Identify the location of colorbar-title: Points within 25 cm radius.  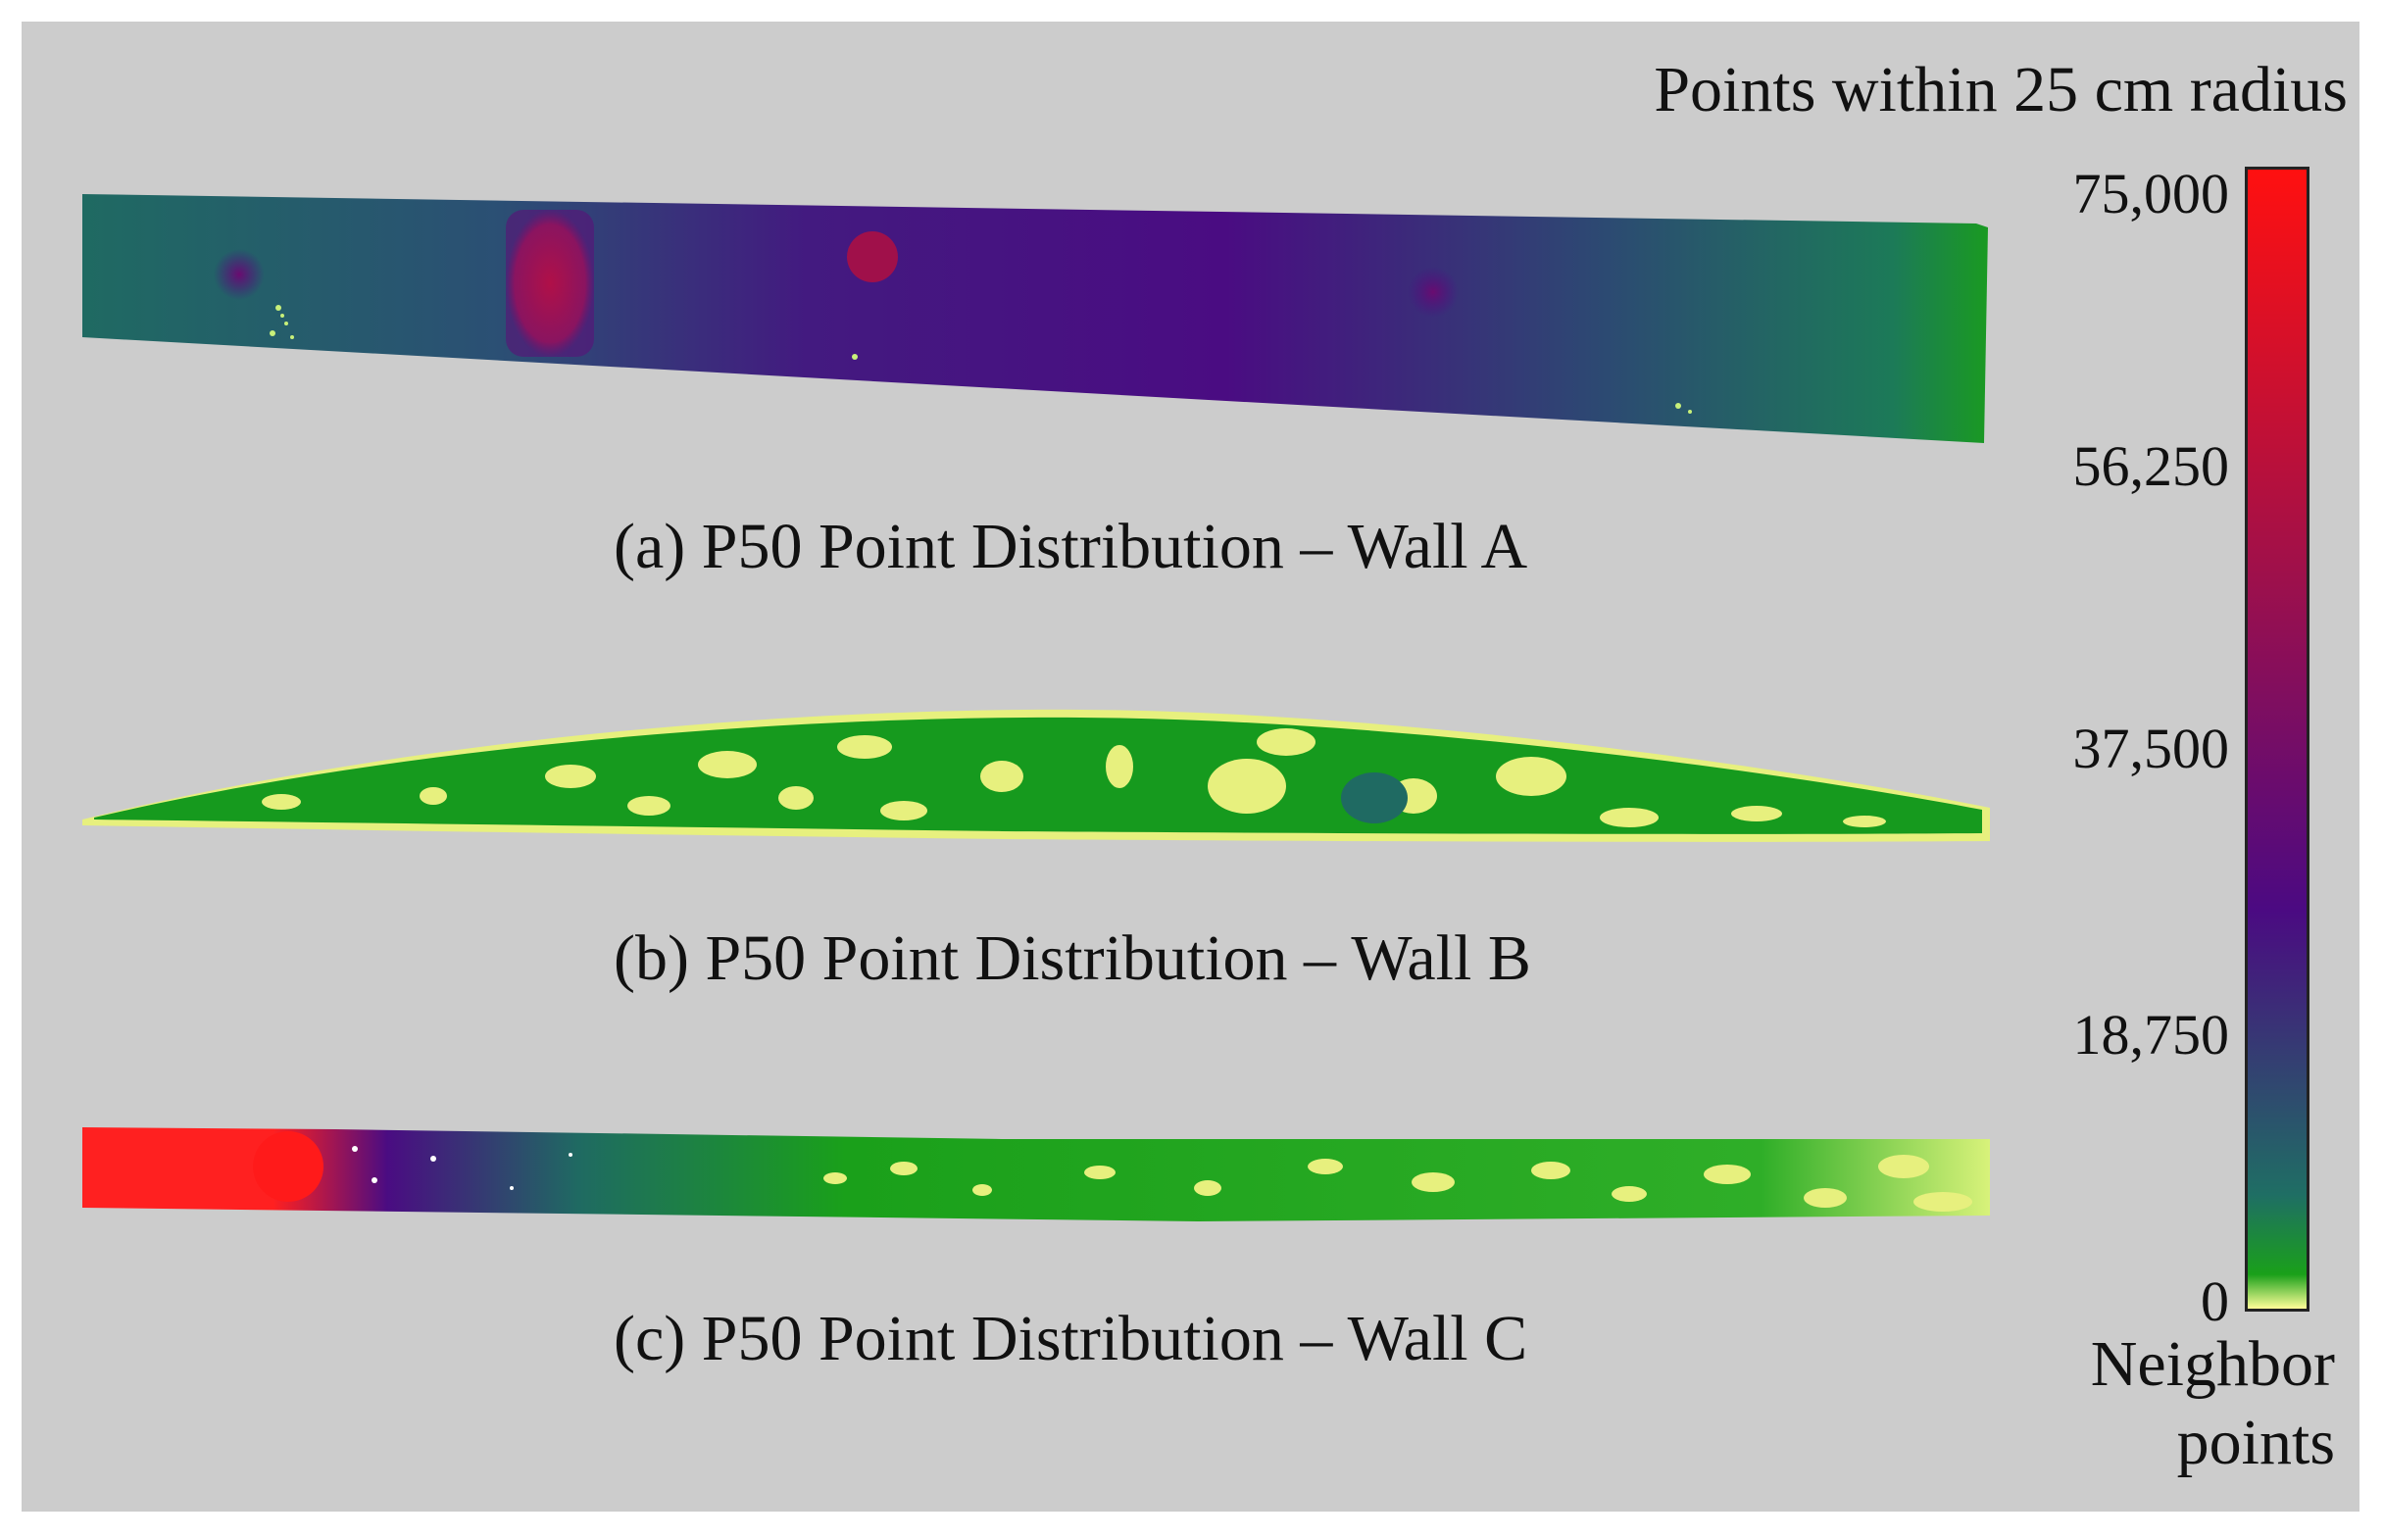
(2001, 90).